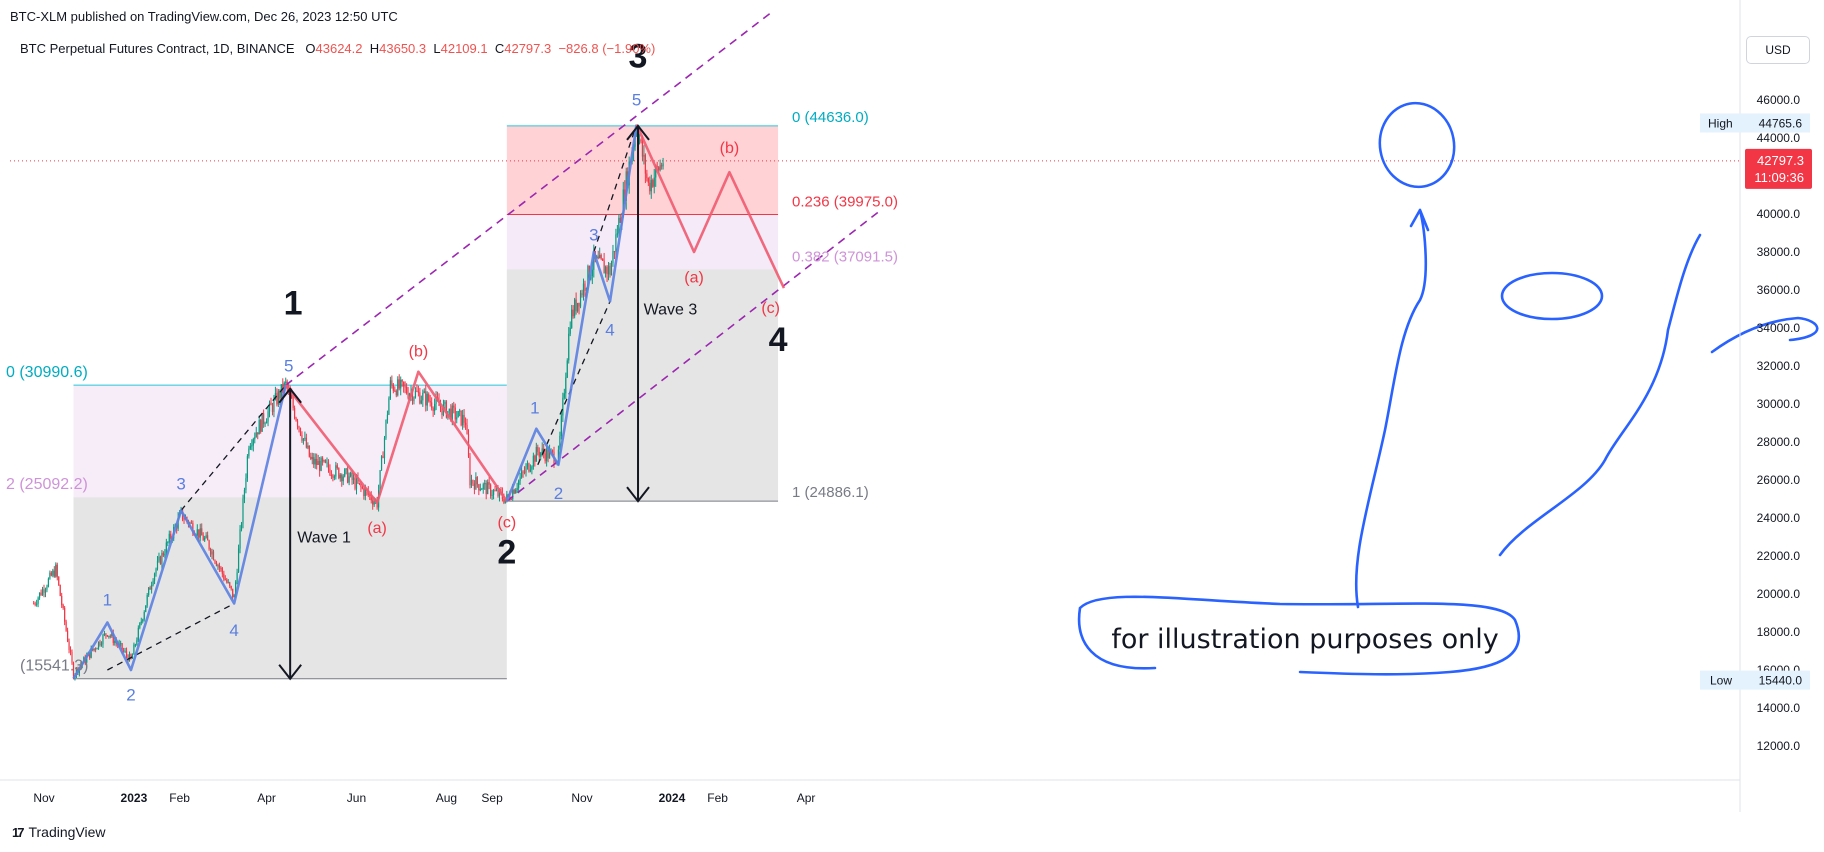 The image size is (1824, 852). I want to click on time-tick-label: Sep, so click(492, 798).